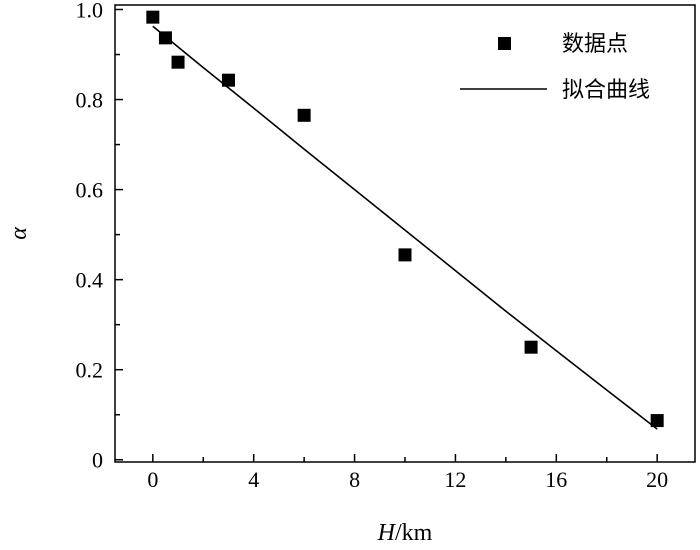 This screenshot has height=550, width=700. Describe the element at coordinates (595, 44) in the screenshot. I see `legend-label-data-points: 数据点` at that location.